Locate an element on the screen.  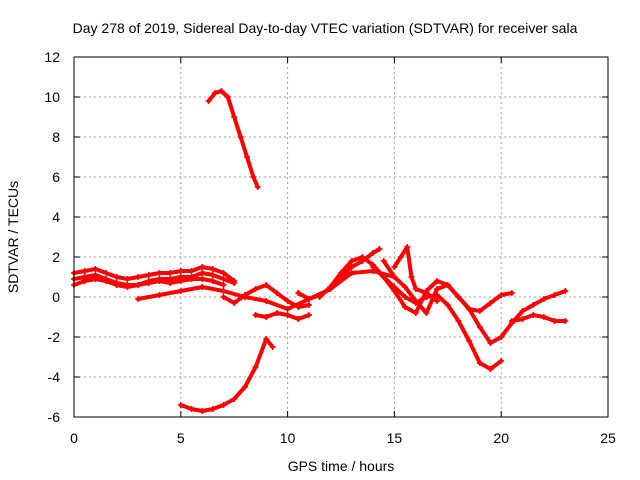
x-tick-label: 5 is located at coordinates (181, 438).